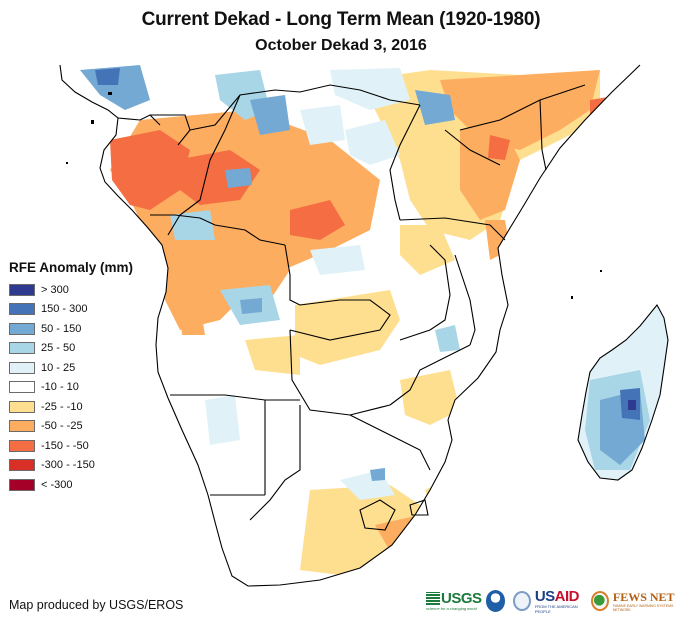  I want to click on legend-item: 50 - 150, so click(71, 329).